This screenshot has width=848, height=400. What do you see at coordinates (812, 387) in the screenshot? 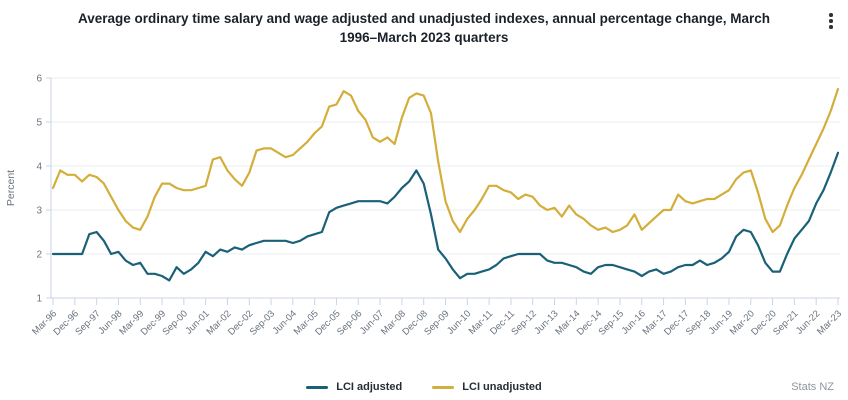
I see `source-attribution: Stats NZ` at bounding box center [812, 387].